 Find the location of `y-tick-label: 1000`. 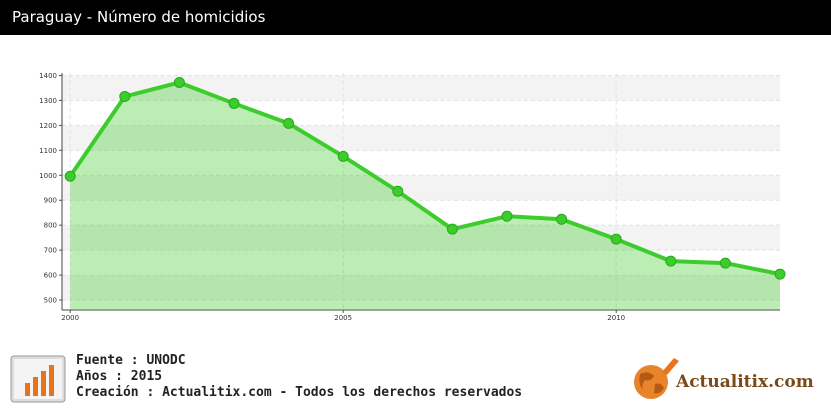

y-tick-label: 1000 is located at coordinates (48, 176).